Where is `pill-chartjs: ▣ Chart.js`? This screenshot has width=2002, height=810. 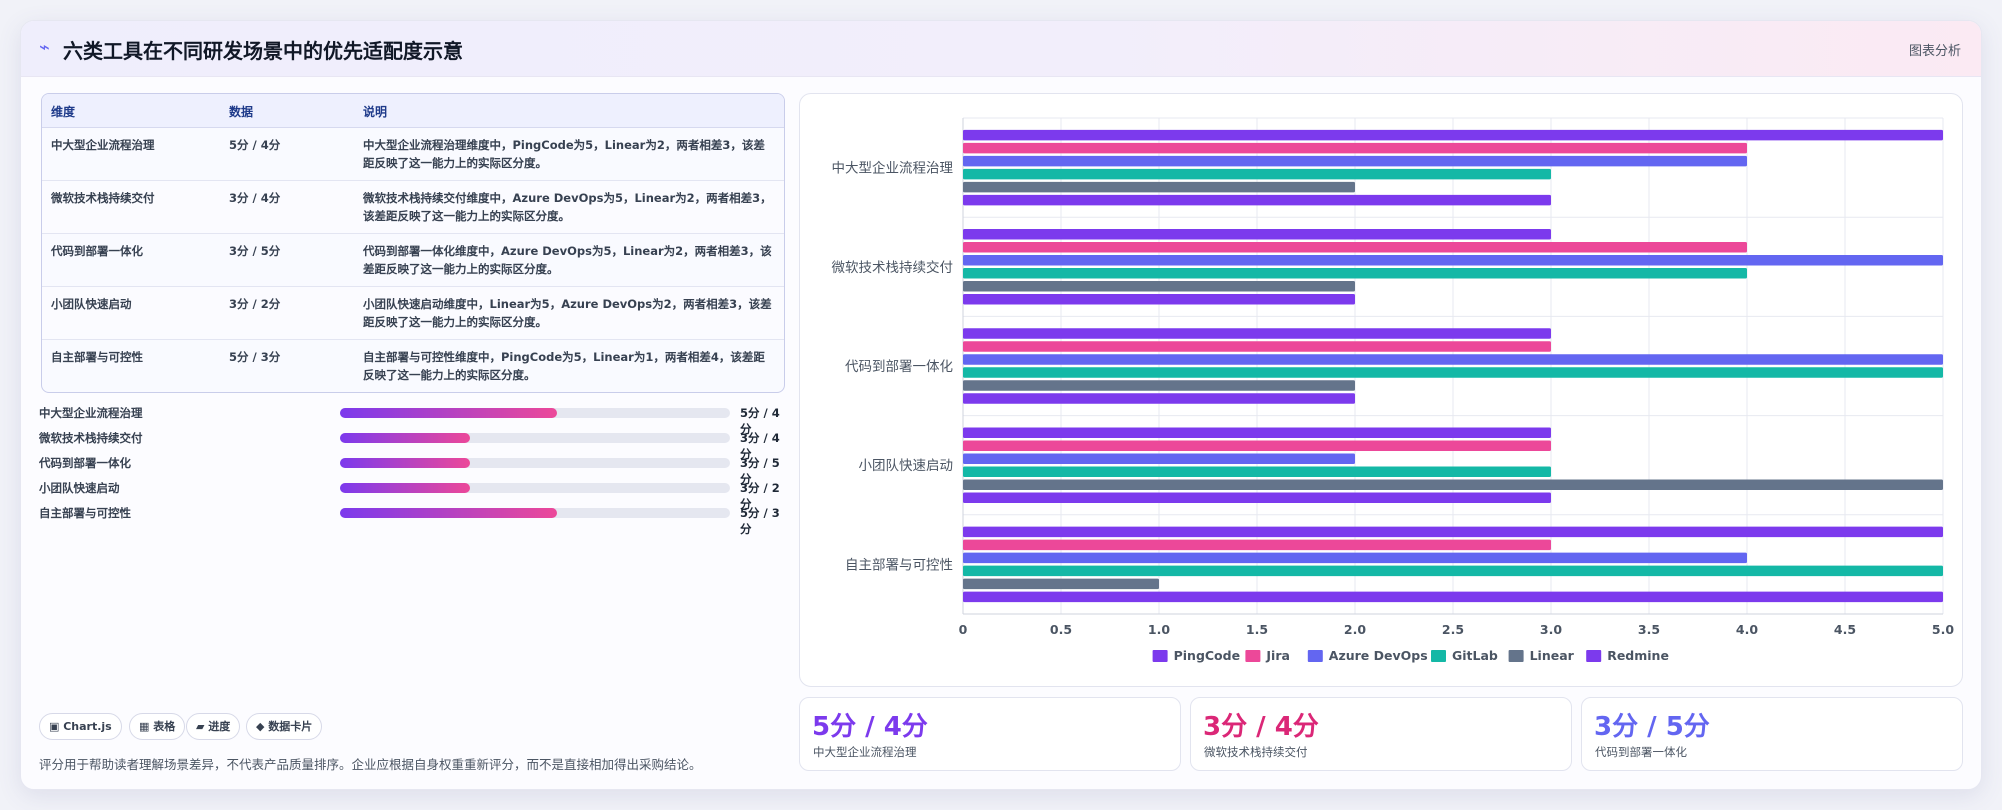
pill-chartjs: ▣ Chart.js is located at coordinates (80, 726).